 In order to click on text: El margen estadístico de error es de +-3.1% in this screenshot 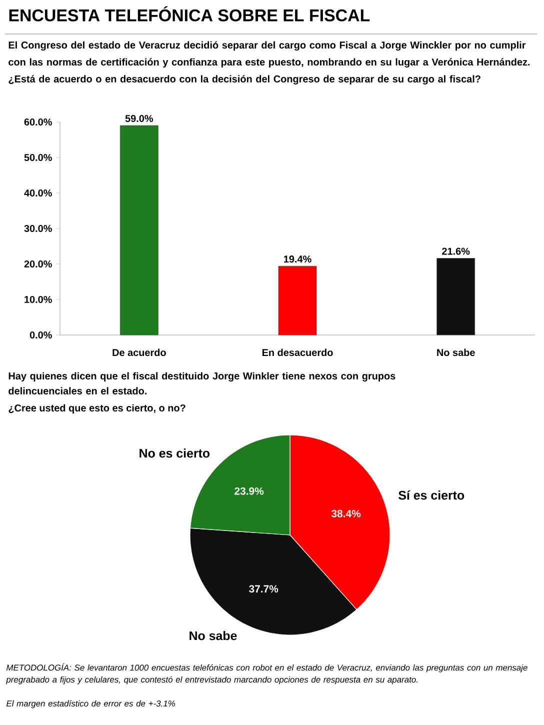, I will do `click(91, 704)`.